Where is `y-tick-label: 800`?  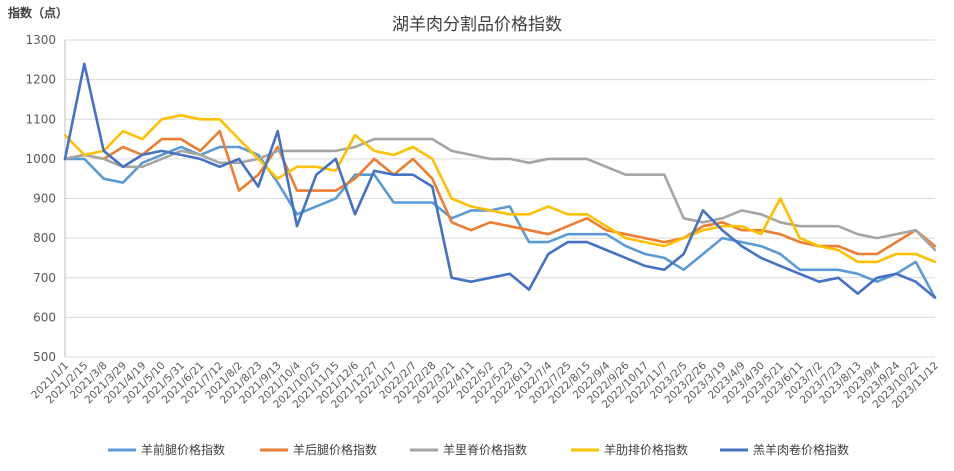 y-tick-label: 800 is located at coordinates (44, 238).